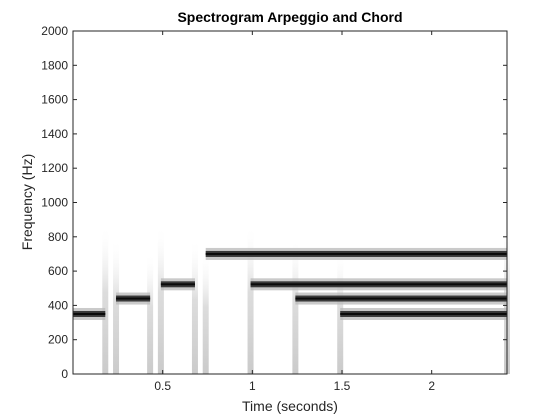 This screenshot has height=420, width=560. What do you see at coordinates (431, 386) in the screenshot?
I see `x-tick-label: 2` at bounding box center [431, 386].